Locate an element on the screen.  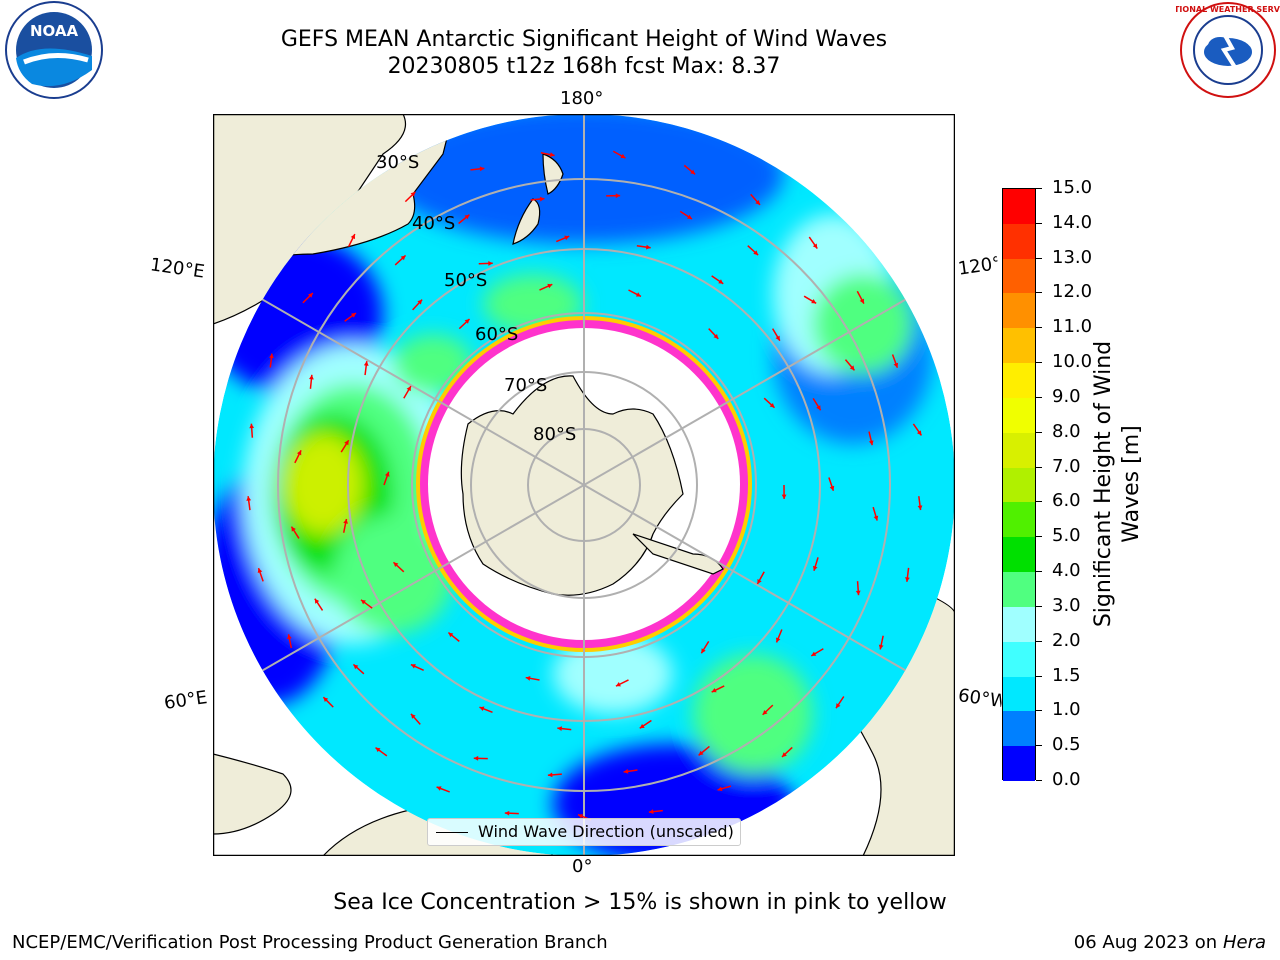
colorbar-tick-label: 5.0 is located at coordinates (1066, 536).